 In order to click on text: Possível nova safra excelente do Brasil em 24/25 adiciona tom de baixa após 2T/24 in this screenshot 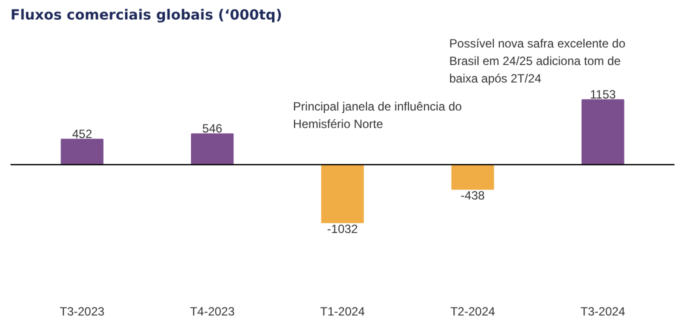, I will do `click(537, 61)`.